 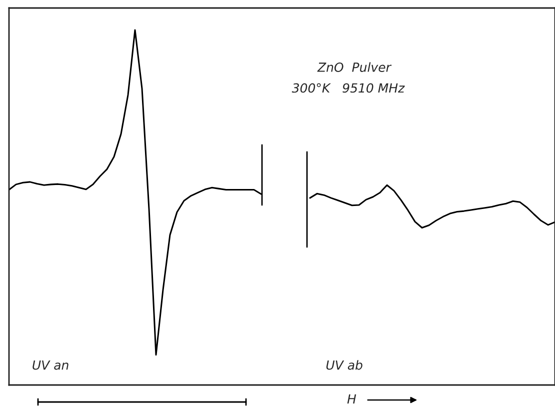 I want to click on annotation: ZnO Pulver, so click(x=354, y=67).